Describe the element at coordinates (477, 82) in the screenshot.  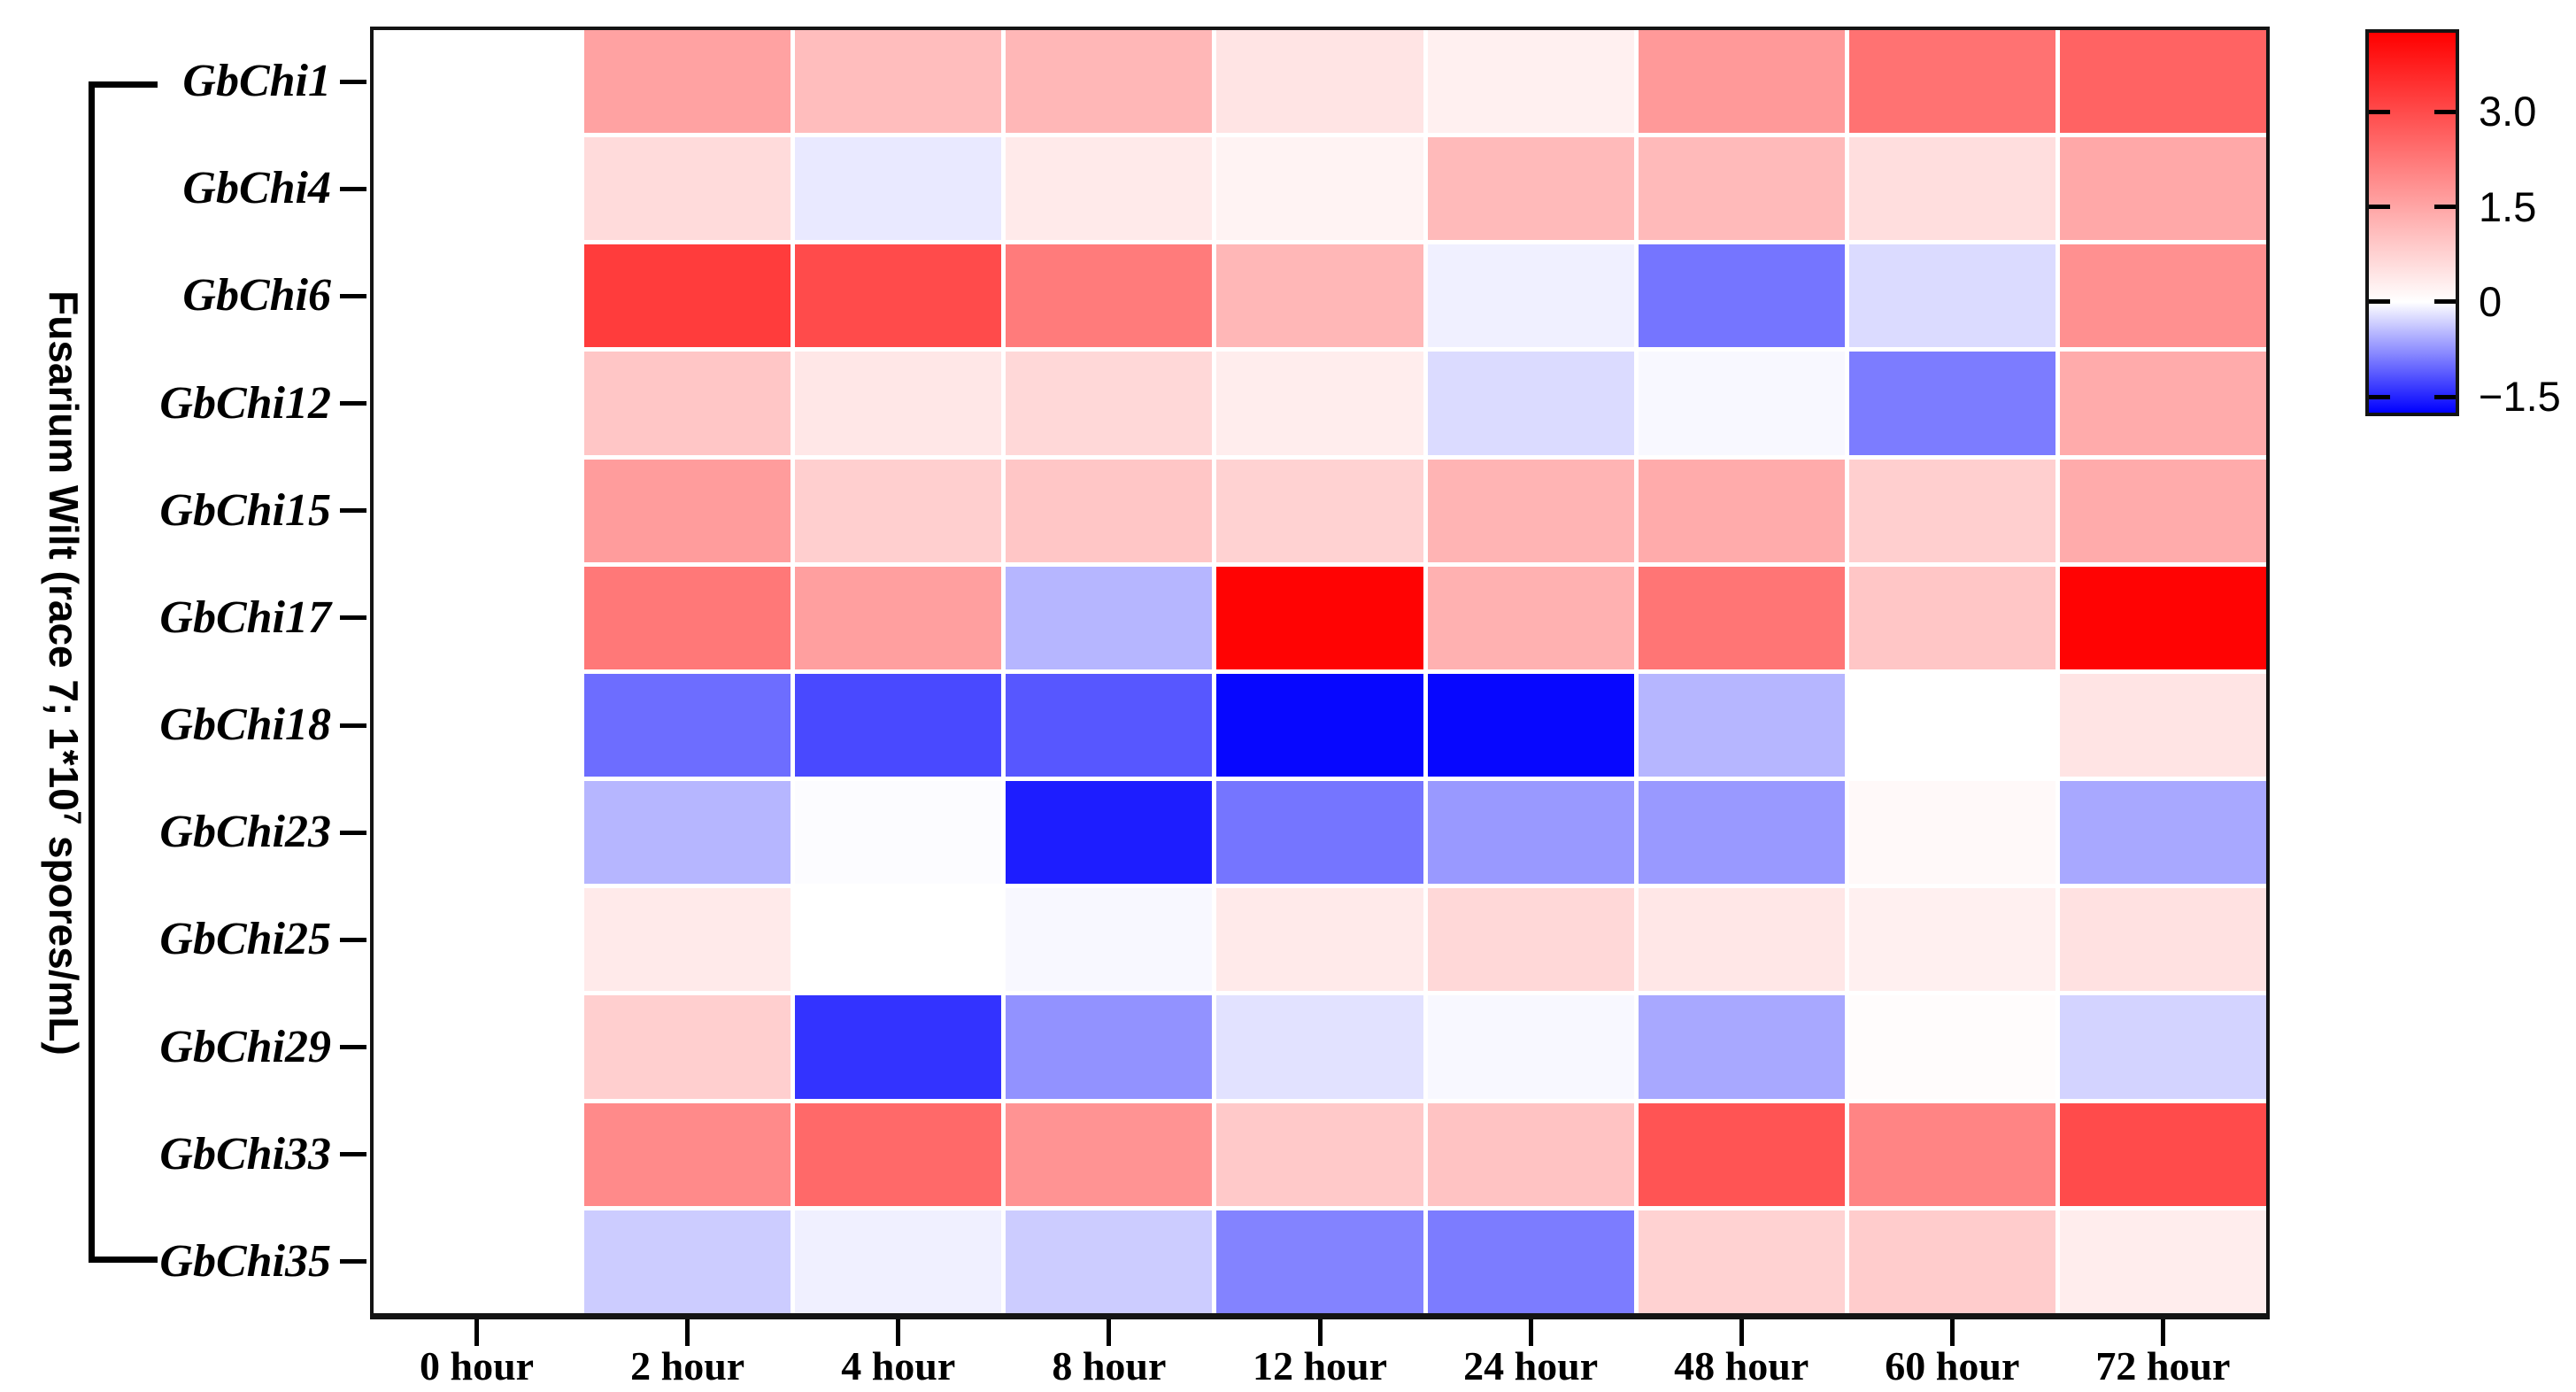
I see `heatmap-cell-GbChi1-0hour` at that location.